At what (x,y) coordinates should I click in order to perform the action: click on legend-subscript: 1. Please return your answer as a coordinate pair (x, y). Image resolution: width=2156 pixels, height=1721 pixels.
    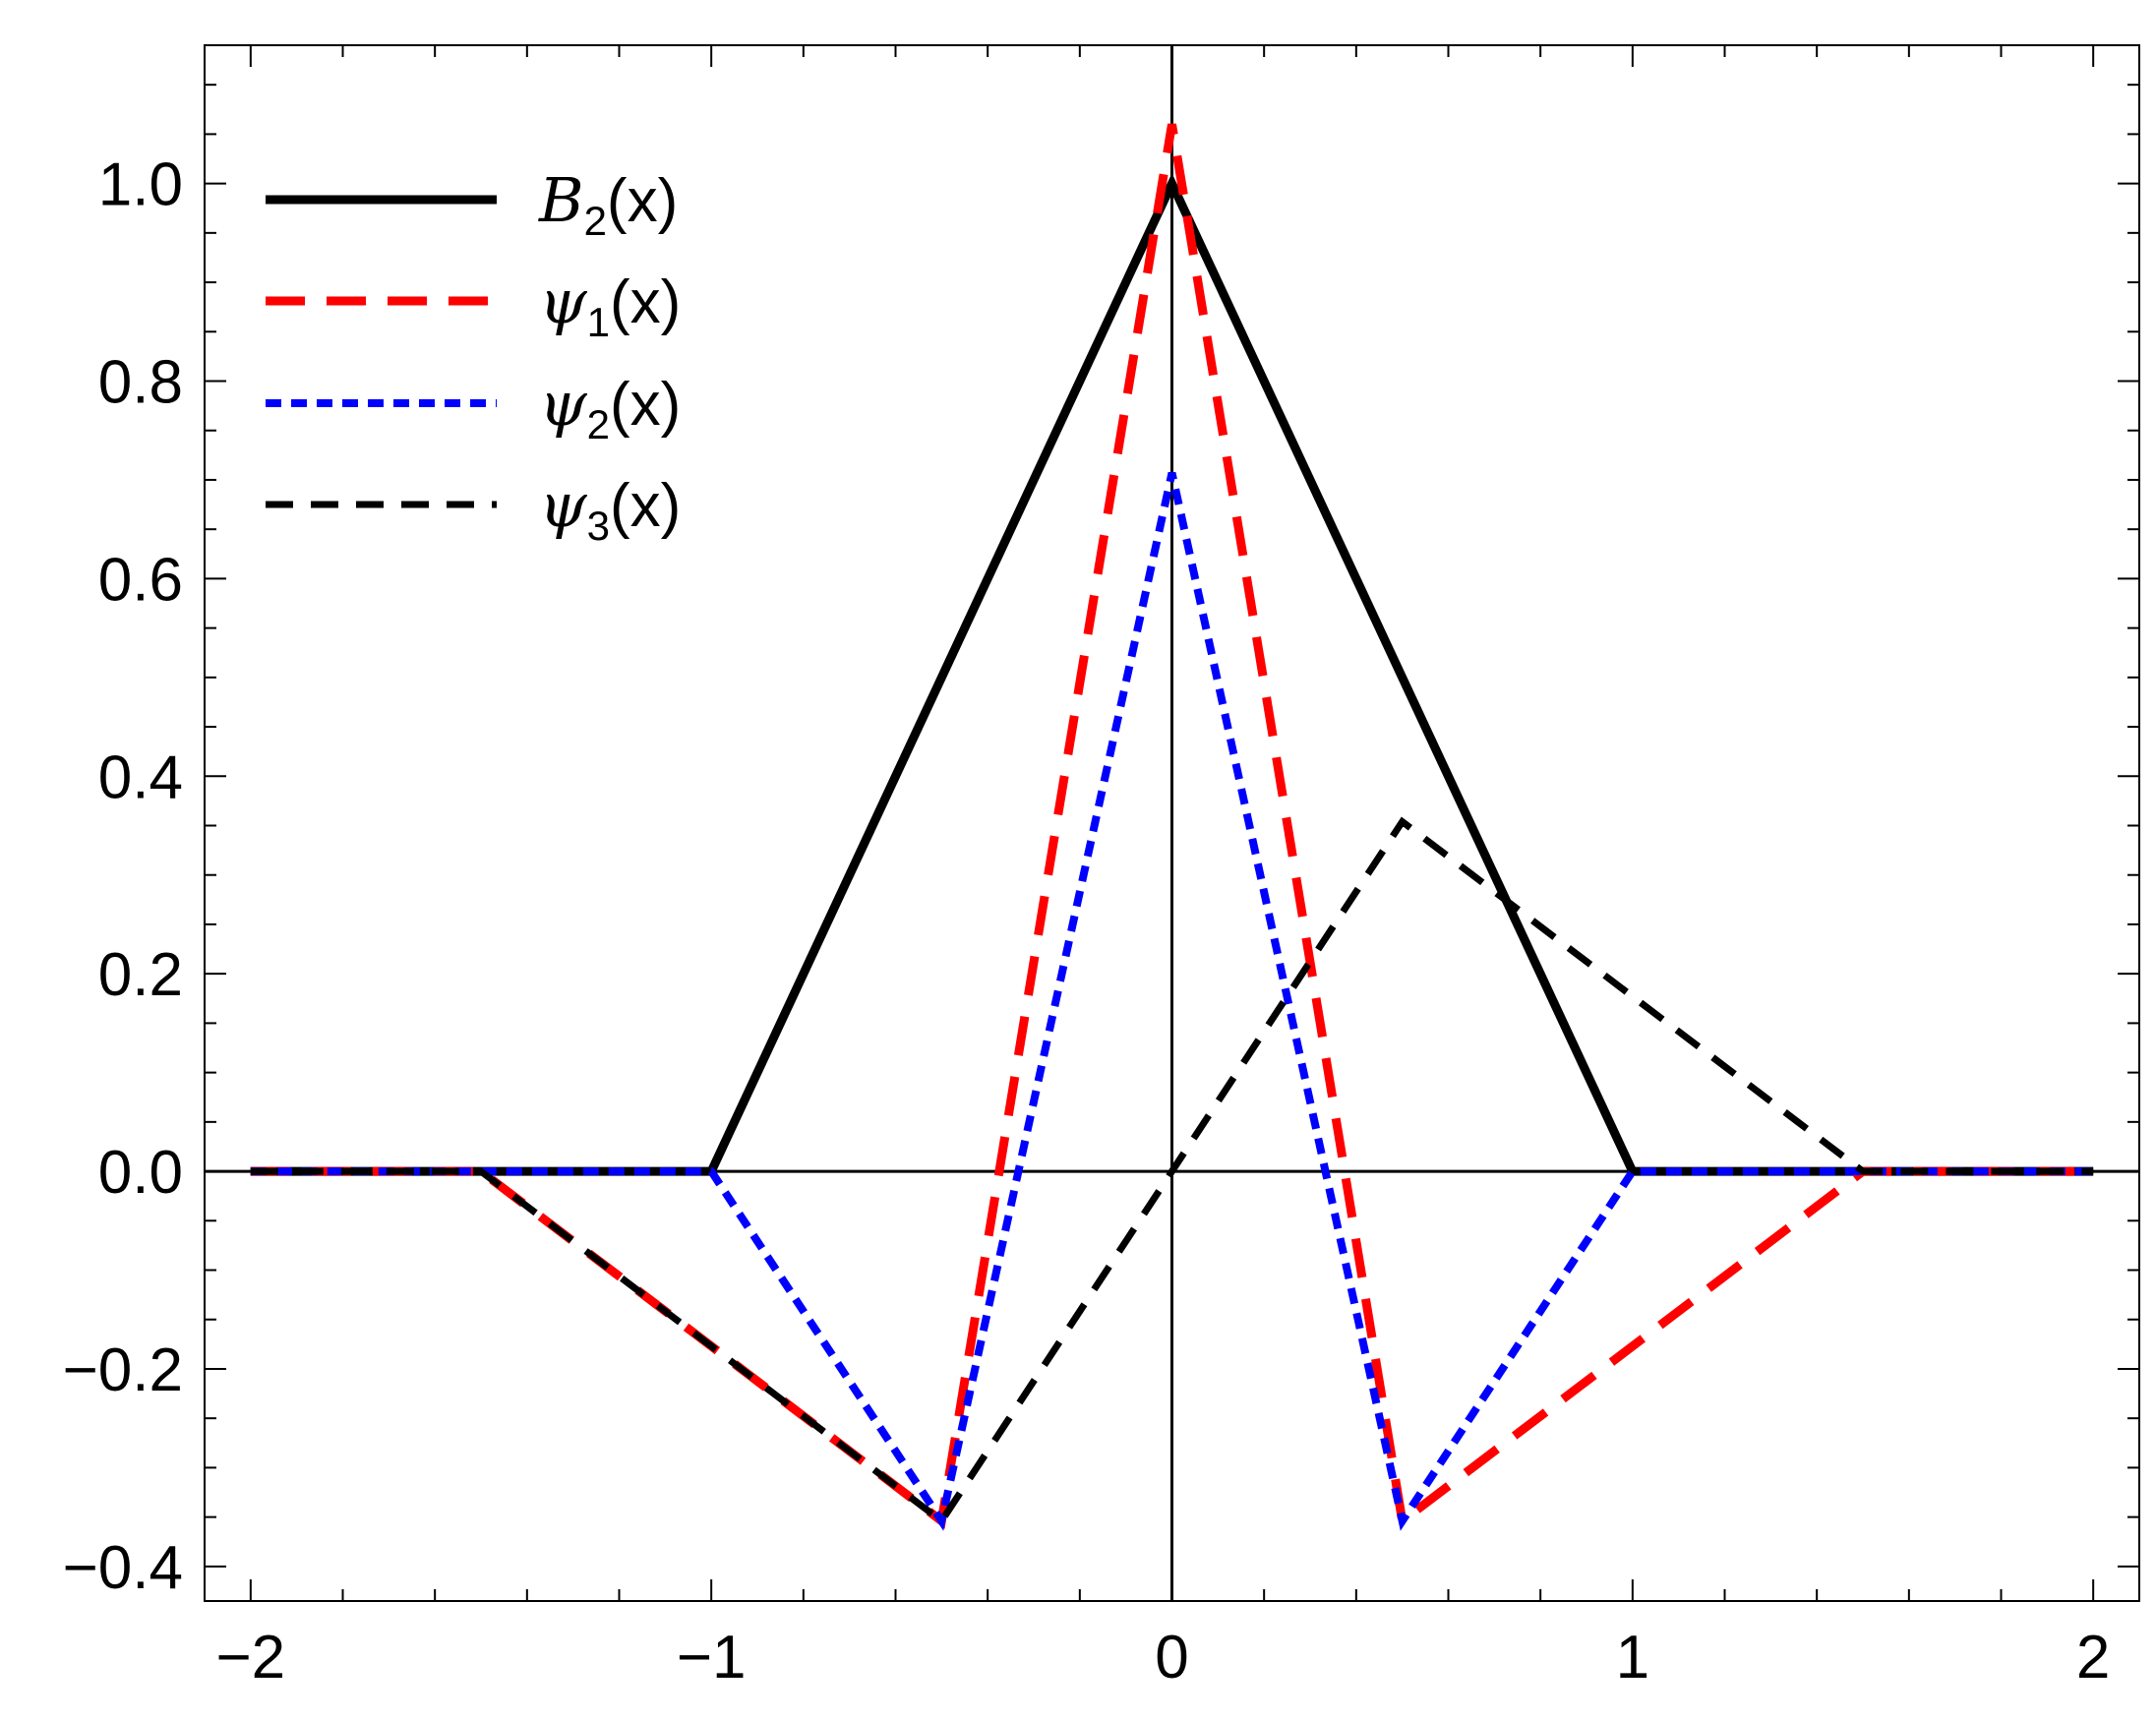
    Looking at the image, I should click on (598, 322).